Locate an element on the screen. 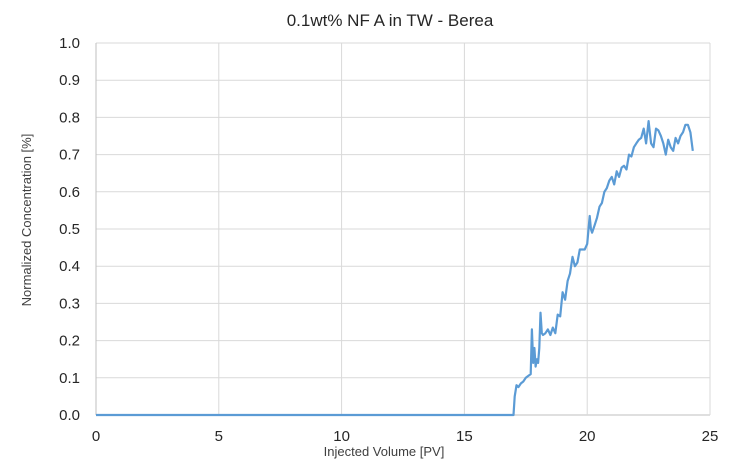 The width and height of the screenshot is (732, 475). x-tick-label: 25 is located at coordinates (710, 436).